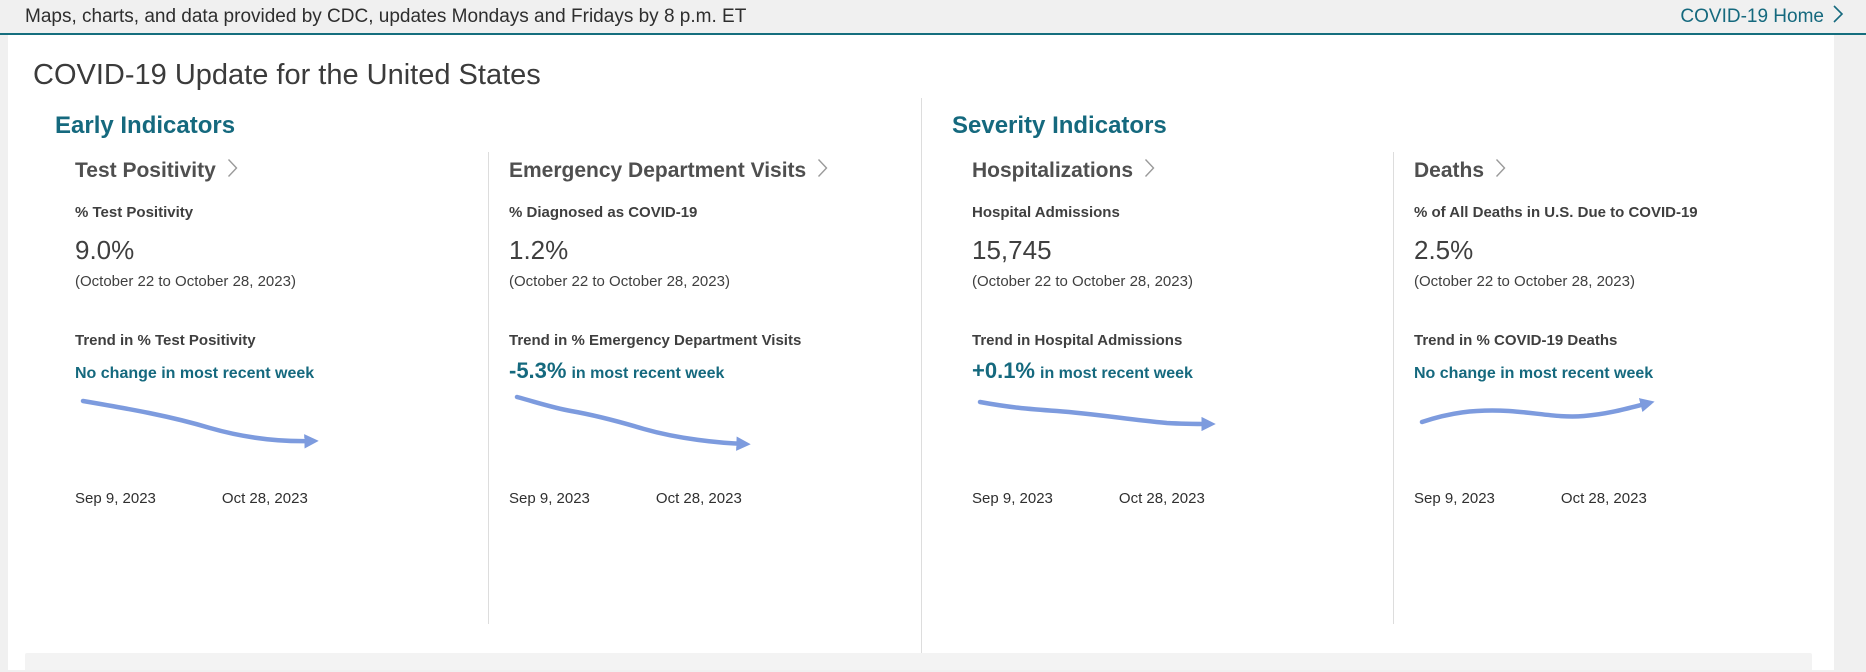 The height and width of the screenshot is (672, 1866). I want to click on metric-label: % Test Positivity, so click(134, 212).